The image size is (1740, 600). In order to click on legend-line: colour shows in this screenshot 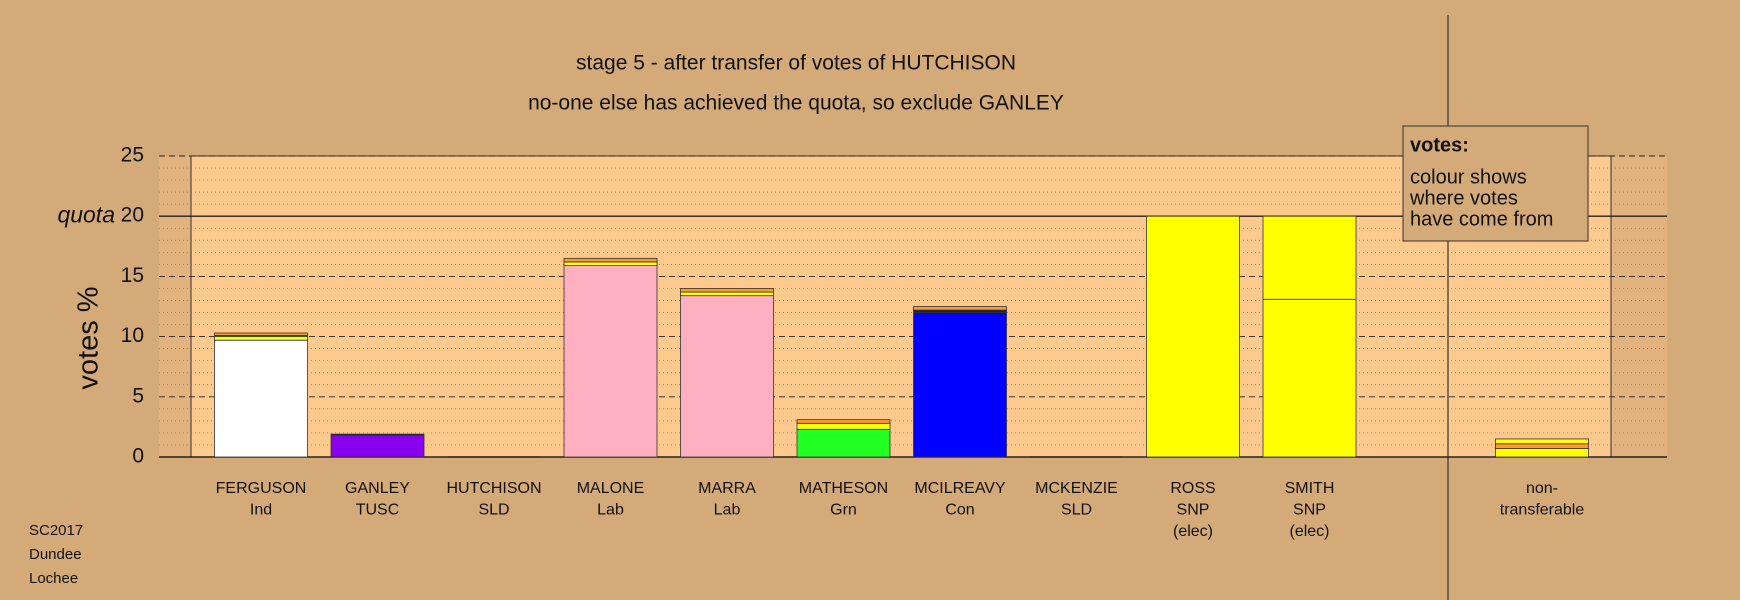, I will do `click(1468, 177)`.